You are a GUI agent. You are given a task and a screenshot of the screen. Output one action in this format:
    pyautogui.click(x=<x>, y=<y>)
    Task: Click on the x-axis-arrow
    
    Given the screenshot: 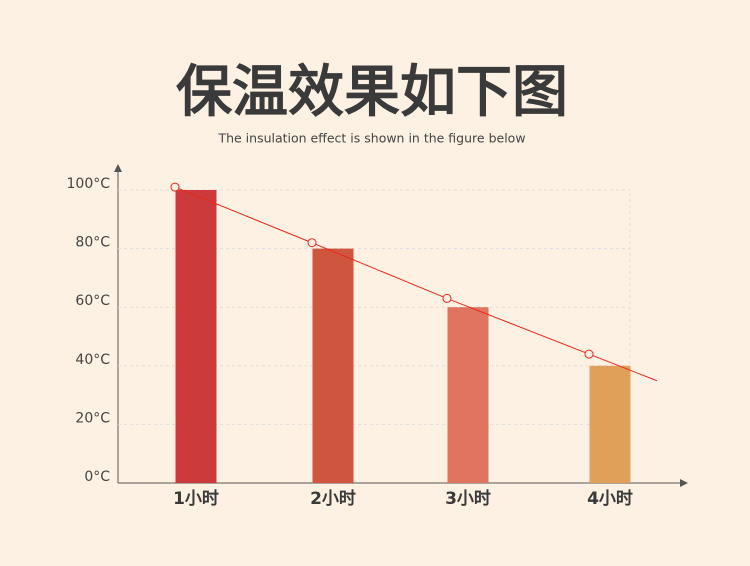 What is the action you would take?
    pyautogui.click(x=684, y=483)
    